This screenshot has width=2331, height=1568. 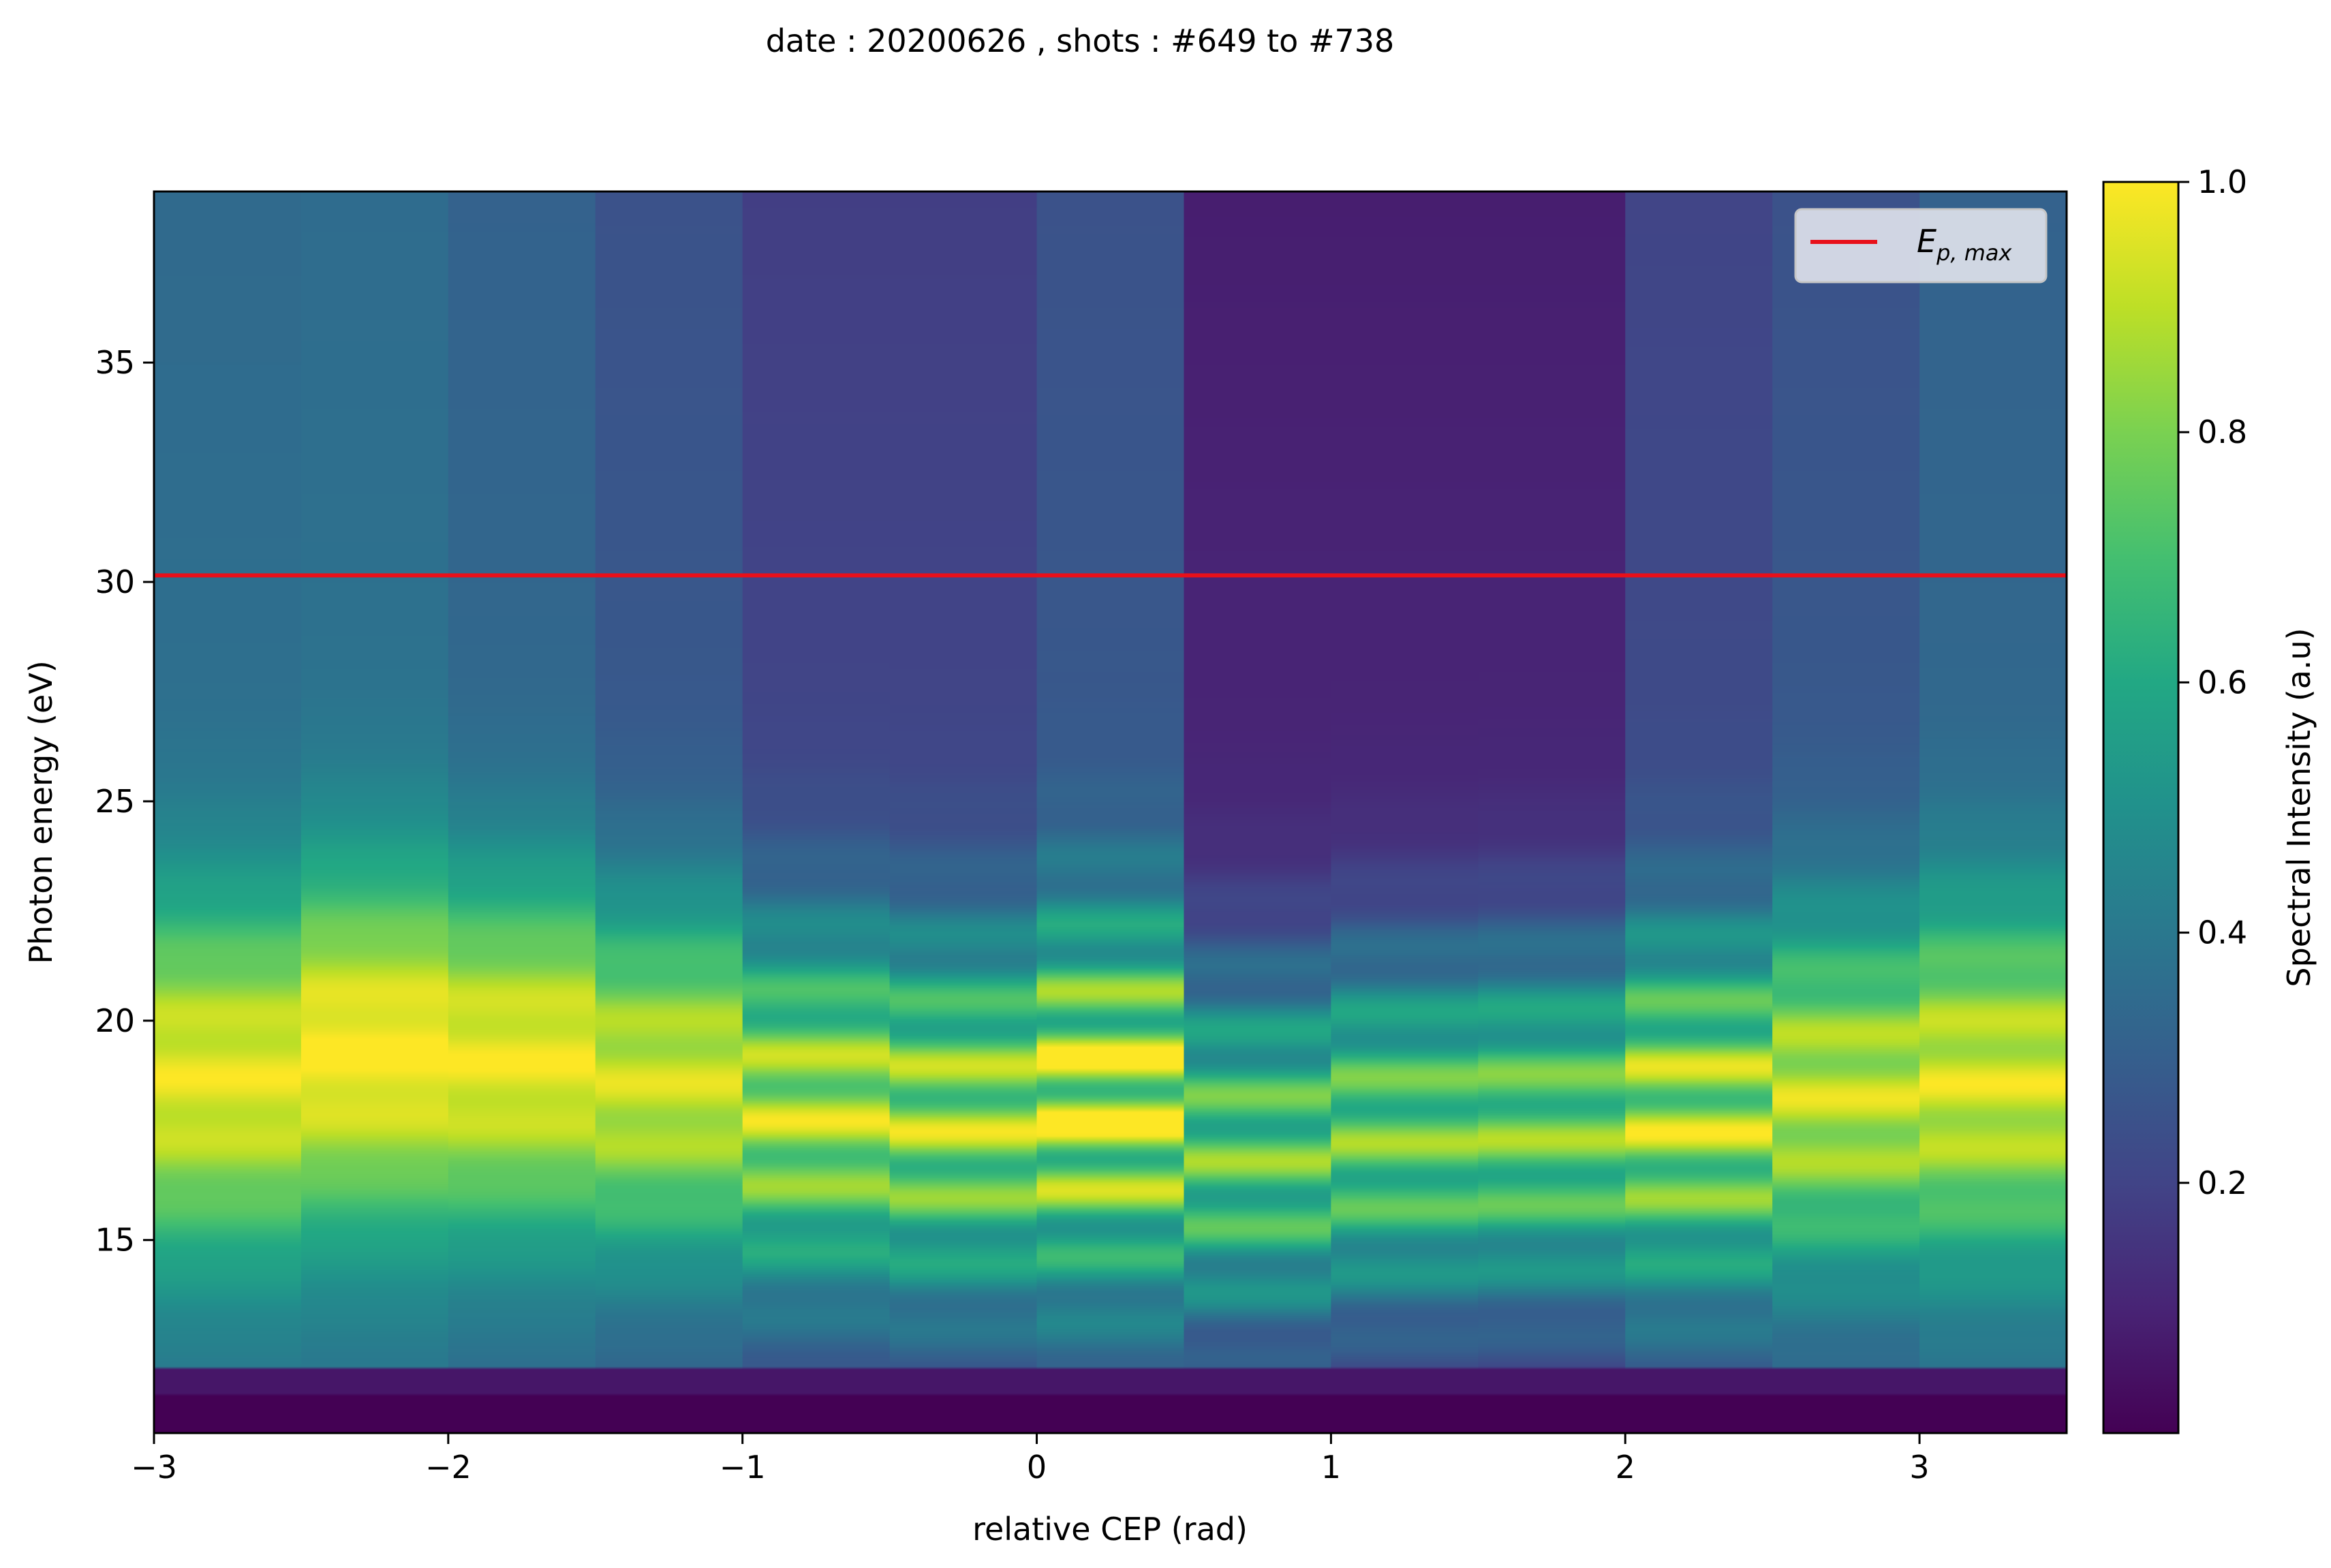 What do you see at coordinates (115, 582) in the screenshot?
I see `y-tick-label: 30` at bounding box center [115, 582].